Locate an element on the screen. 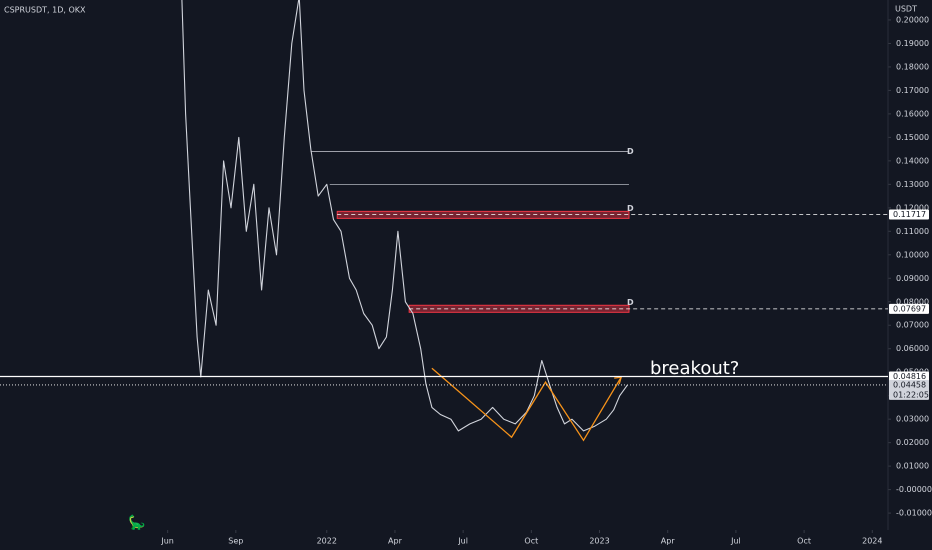 This screenshot has width=932, height=550. x-tick-label: Jun is located at coordinates (167, 541).